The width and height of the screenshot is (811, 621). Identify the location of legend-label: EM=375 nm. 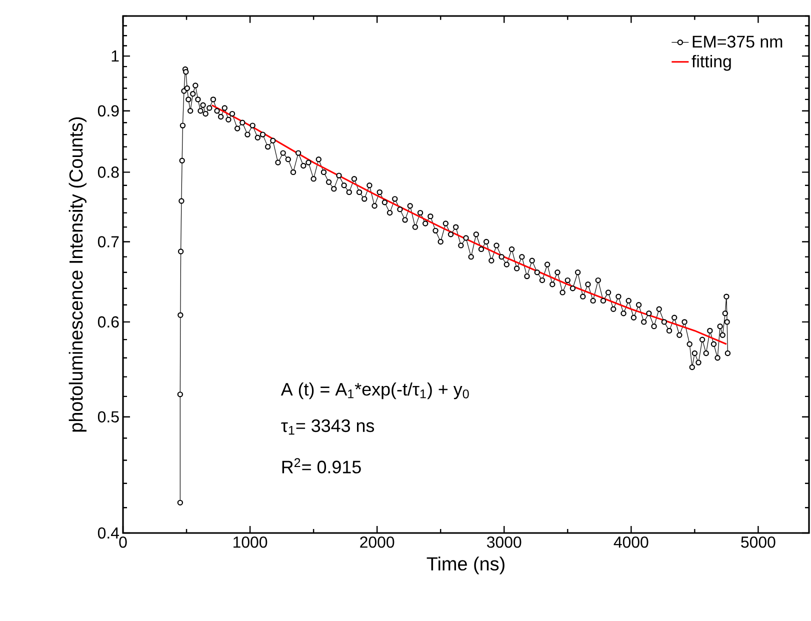
(737, 42).